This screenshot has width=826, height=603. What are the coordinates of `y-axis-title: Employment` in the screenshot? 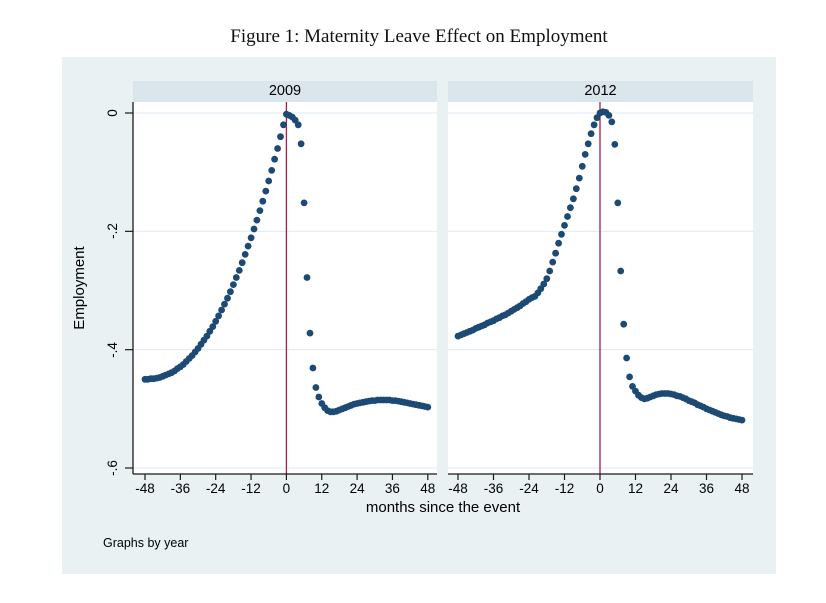 It's located at (79, 288).